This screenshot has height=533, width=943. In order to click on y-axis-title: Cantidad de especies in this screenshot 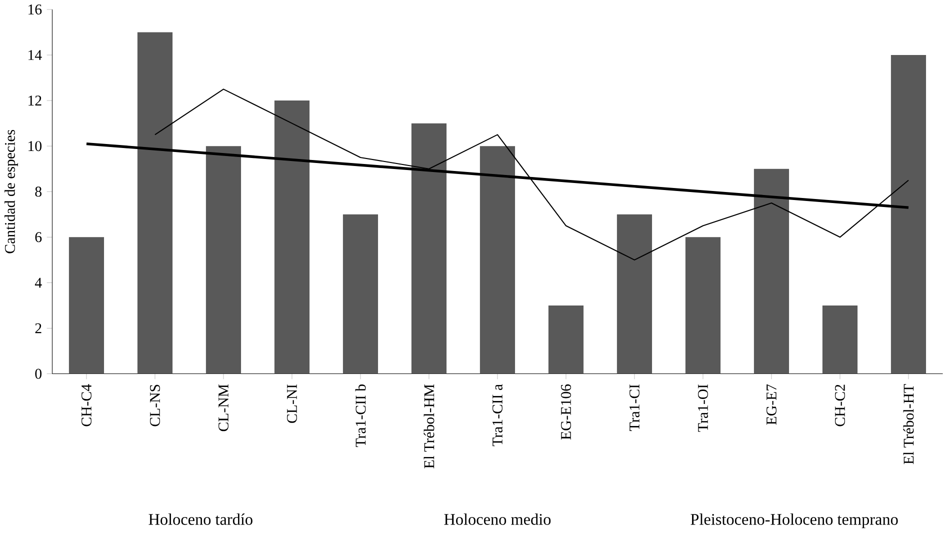, I will do `click(11, 192)`.